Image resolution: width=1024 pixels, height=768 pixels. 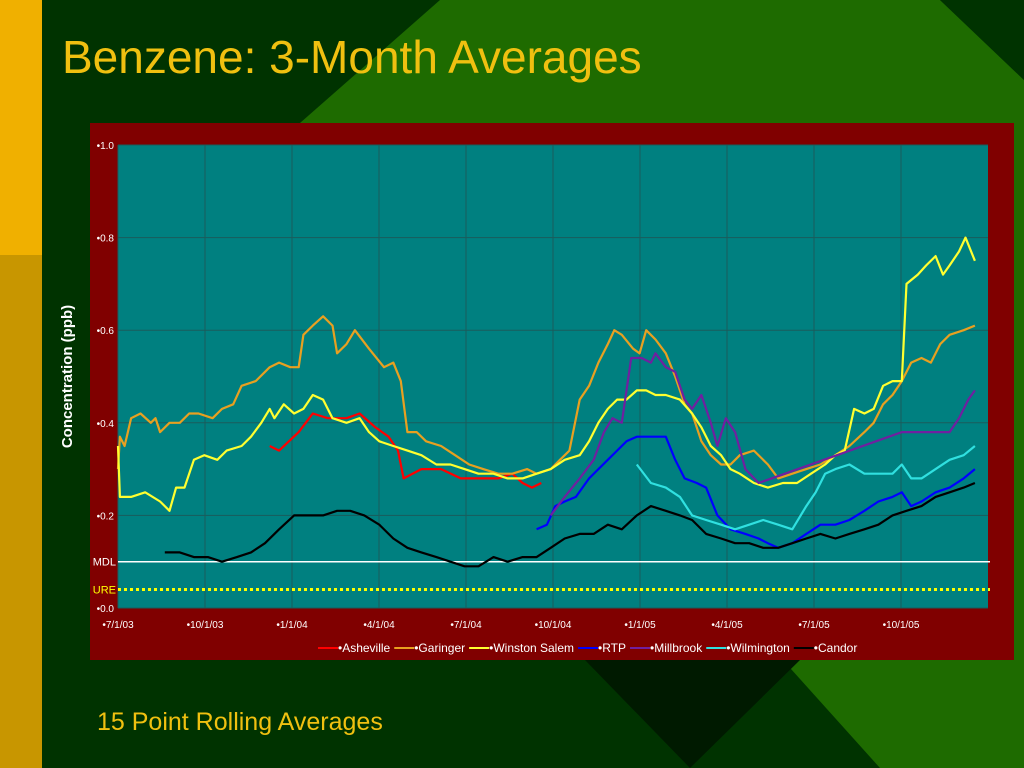 I want to click on x-tick-label: •4/1/05, so click(x=727, y=625).